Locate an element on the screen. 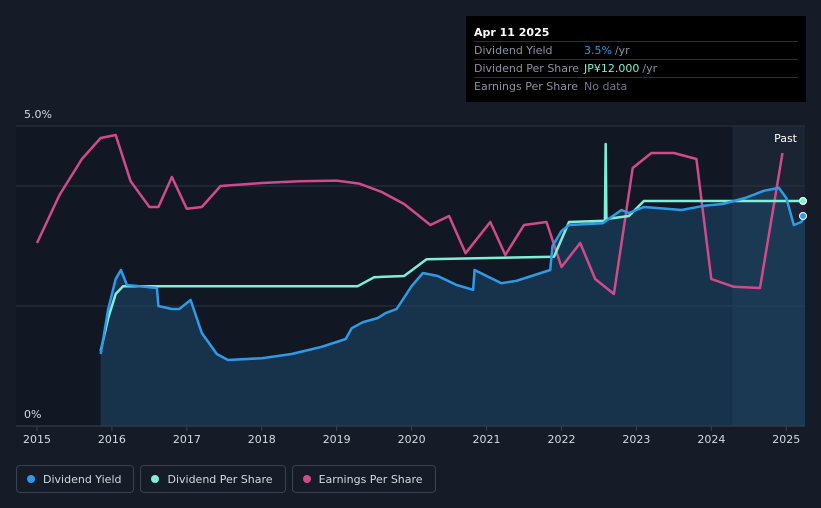 The height and width of the screenshot is (508, 821). dividend-yield-end-point is located at coordinates (803, 216).